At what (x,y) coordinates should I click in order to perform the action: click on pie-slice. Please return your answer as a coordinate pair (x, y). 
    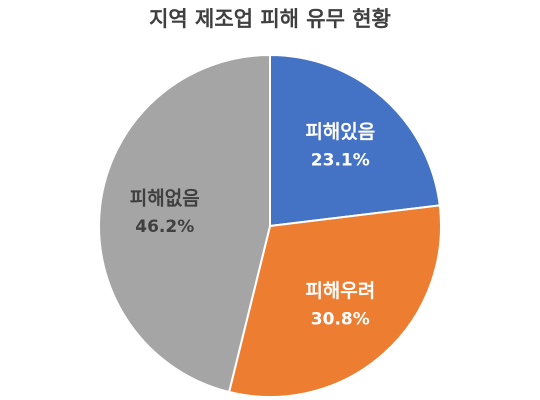
    Looking at the image, I should click on (355, 140).